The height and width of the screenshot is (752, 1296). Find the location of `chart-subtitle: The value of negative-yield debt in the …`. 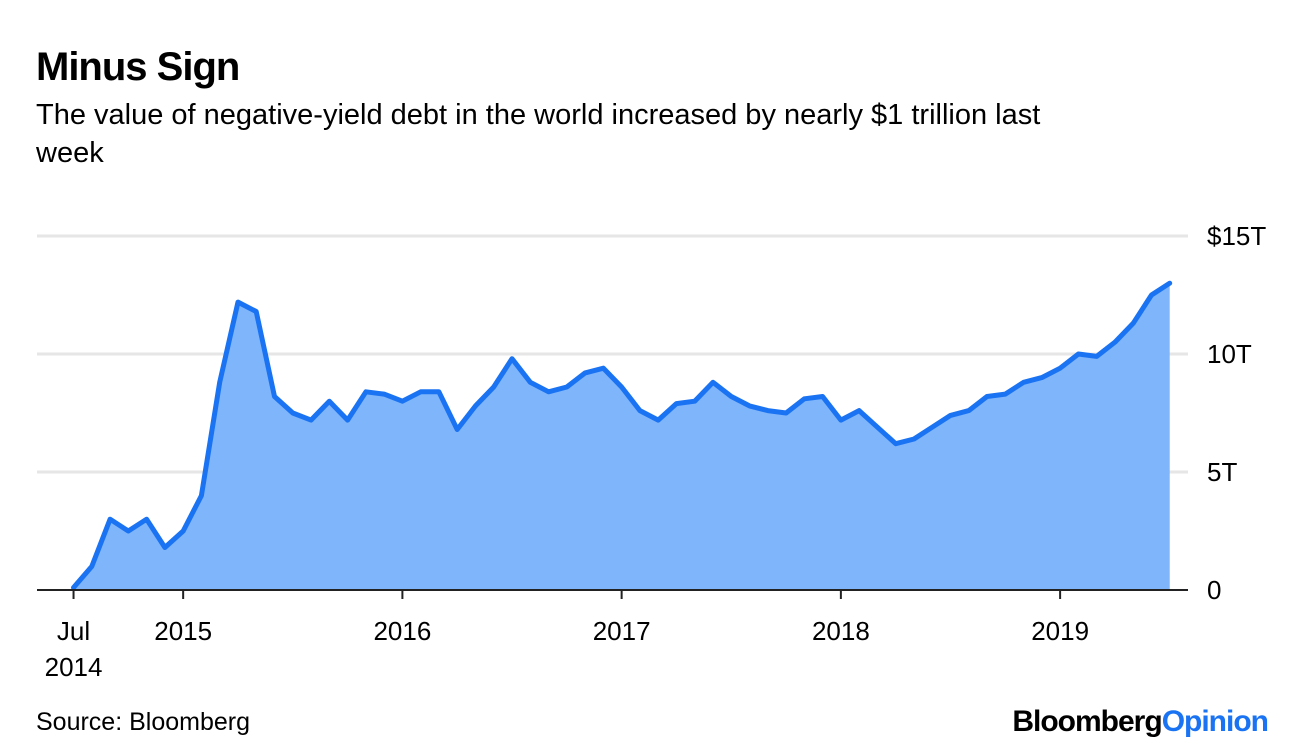

chart-subtitle: The value of negative-yield debt in the … is located at coordinates (538, 115).